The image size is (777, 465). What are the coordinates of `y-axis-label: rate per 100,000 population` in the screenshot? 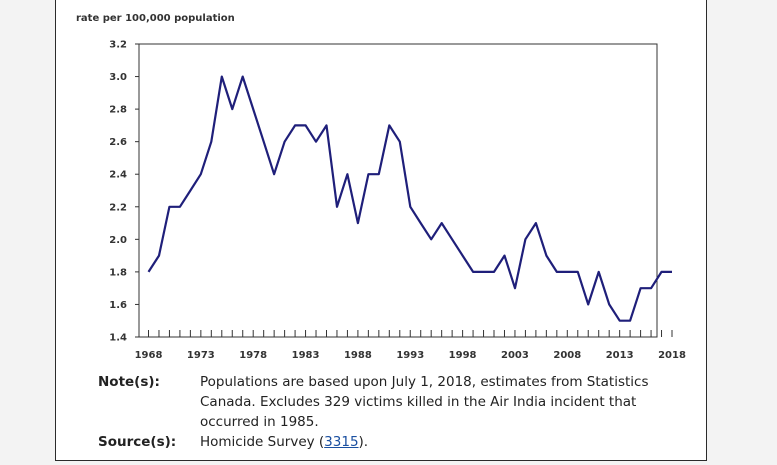 It's located at (155, 18).